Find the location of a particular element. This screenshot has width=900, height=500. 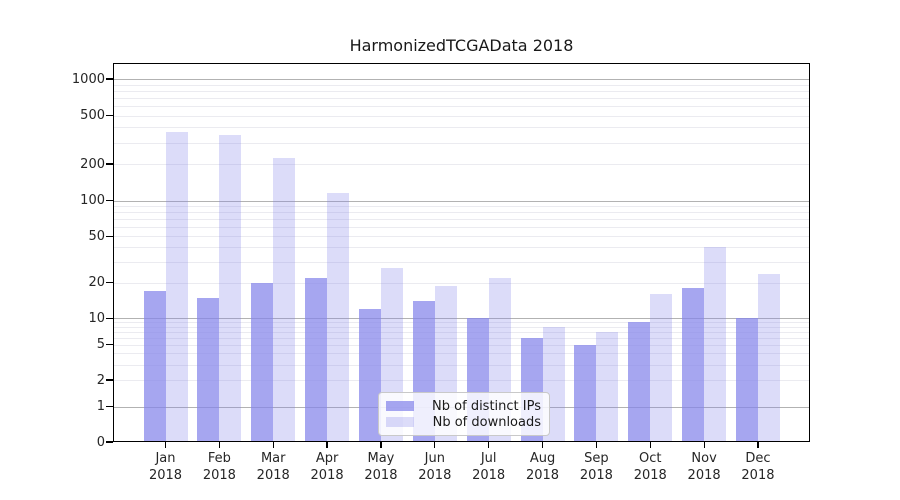

y-tick-label: 5 is located at coordinates (100, 345).